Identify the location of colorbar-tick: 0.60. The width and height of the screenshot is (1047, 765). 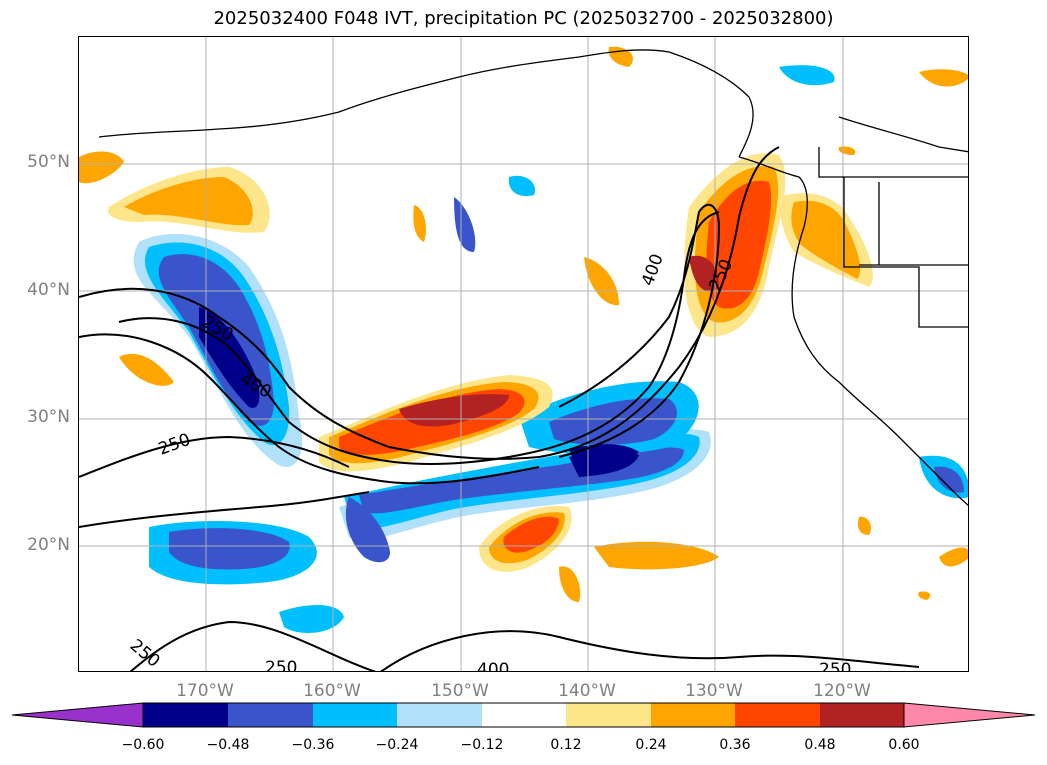
(904, 745).